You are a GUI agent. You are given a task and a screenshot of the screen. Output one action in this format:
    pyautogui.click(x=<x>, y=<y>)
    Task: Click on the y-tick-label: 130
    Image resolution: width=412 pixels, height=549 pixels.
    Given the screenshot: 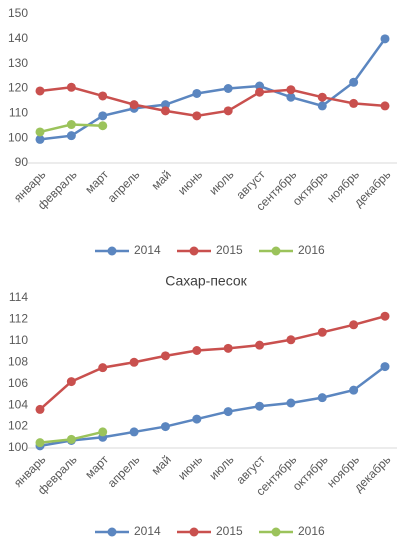 What is the action you would take?
    pyautogui.click(x=18, y=63)
    